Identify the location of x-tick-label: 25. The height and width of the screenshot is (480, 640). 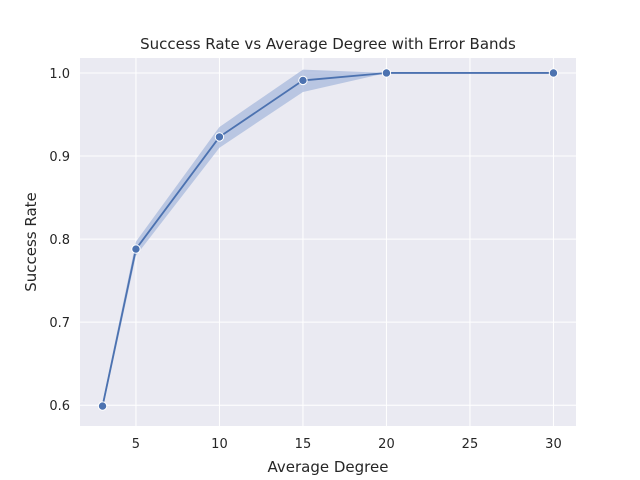
(470, 444).